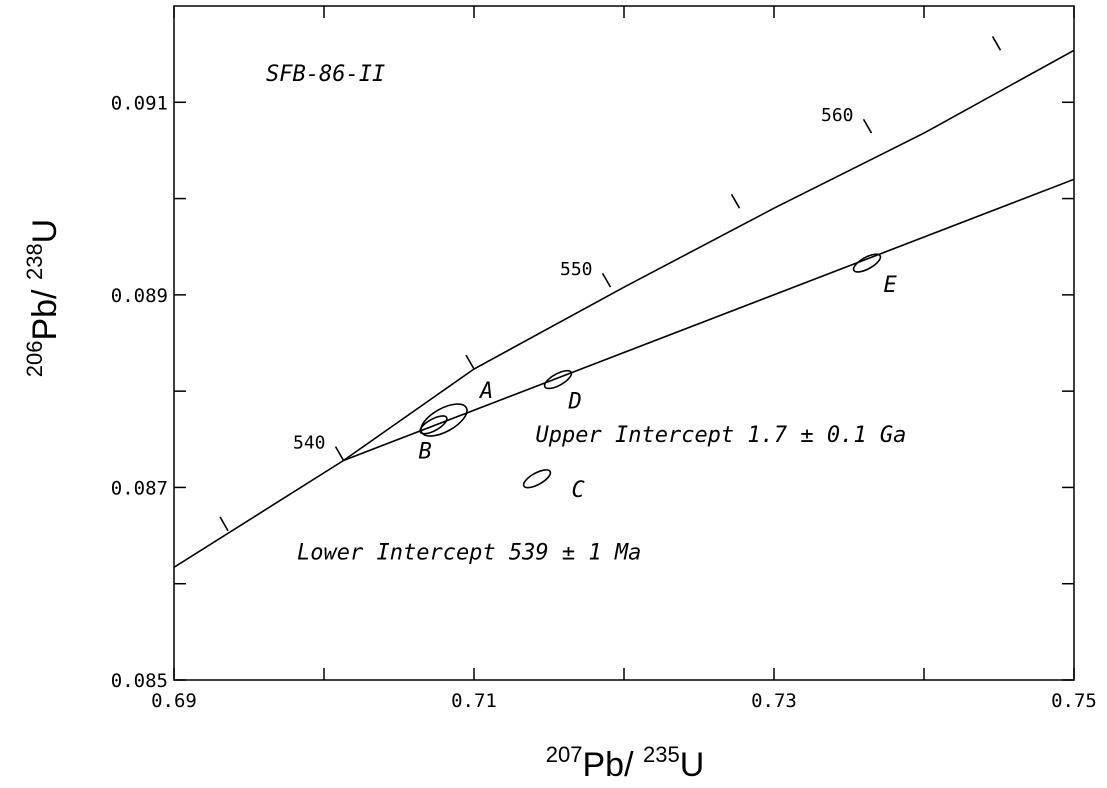 Image resolution: width=1107 pixels, height=788 pixels. Describe the element at coordinates (576, 269) in the screenshot. I see `age-tick-label: 550` at that location.